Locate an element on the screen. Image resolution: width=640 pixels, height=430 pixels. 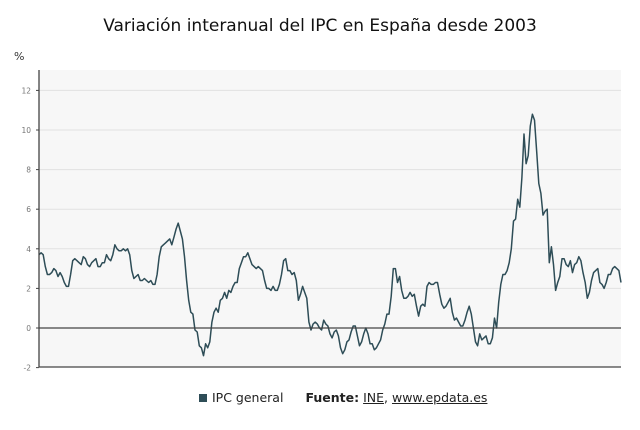
source-label: Fuente: is located at coordinates (332, 397).